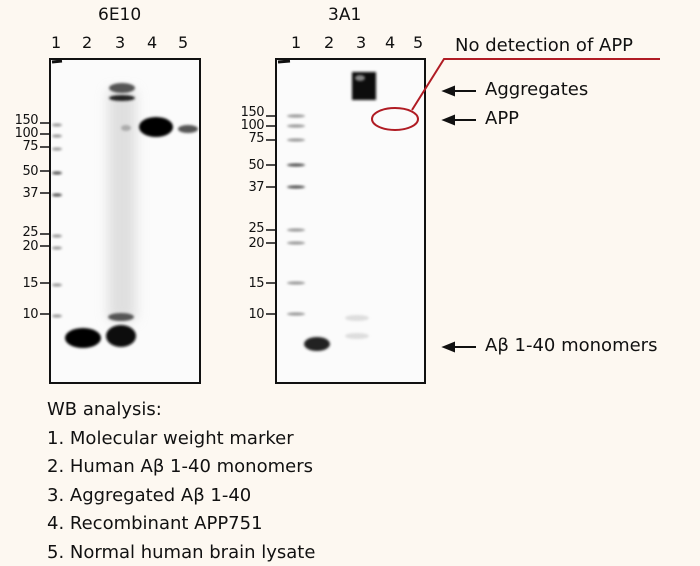 The width and height of the screenshot is (700, 566). I want to click on no-detection-highlight-circle, so click(395, 119).